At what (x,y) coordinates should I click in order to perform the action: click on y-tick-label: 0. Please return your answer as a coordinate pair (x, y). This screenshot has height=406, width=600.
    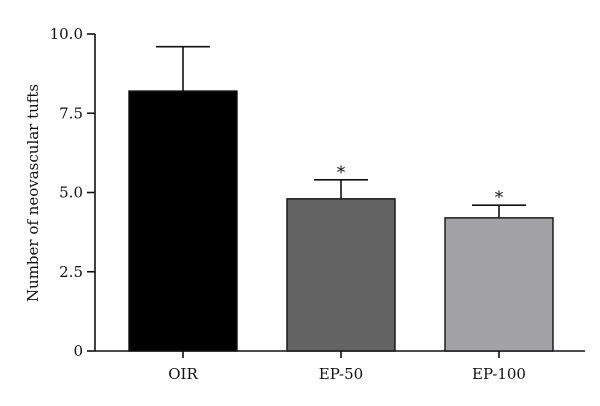
    Looking at the image, I should click on (78, 351).